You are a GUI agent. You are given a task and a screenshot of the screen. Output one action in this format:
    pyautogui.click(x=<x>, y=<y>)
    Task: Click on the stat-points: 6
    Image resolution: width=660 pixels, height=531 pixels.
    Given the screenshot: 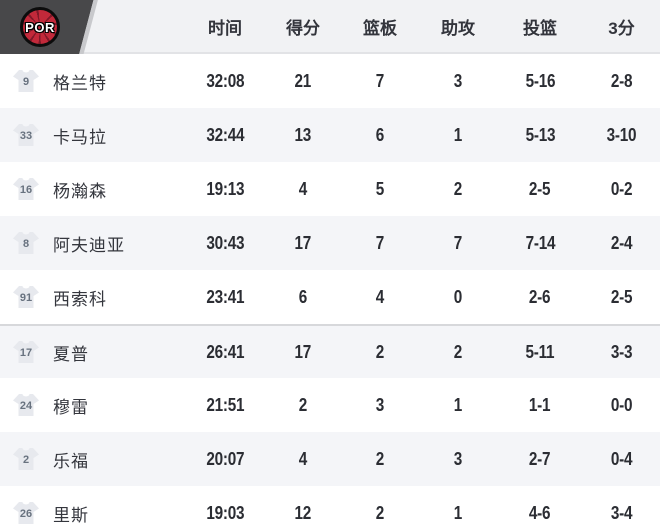 What is the action you would take?
    pyautogui.click(x=303, y=296)
    